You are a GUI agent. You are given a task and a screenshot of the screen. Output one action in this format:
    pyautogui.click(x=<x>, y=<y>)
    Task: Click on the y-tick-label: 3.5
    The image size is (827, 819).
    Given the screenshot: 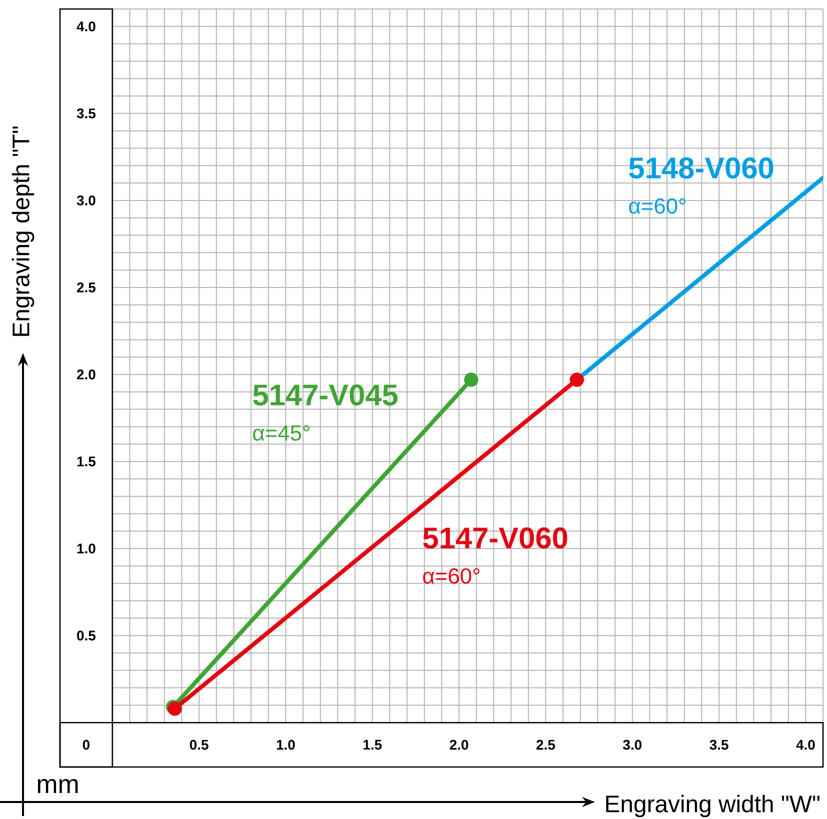 What is the action you would take?
    pyautogui.click(x=86, y=113)
    